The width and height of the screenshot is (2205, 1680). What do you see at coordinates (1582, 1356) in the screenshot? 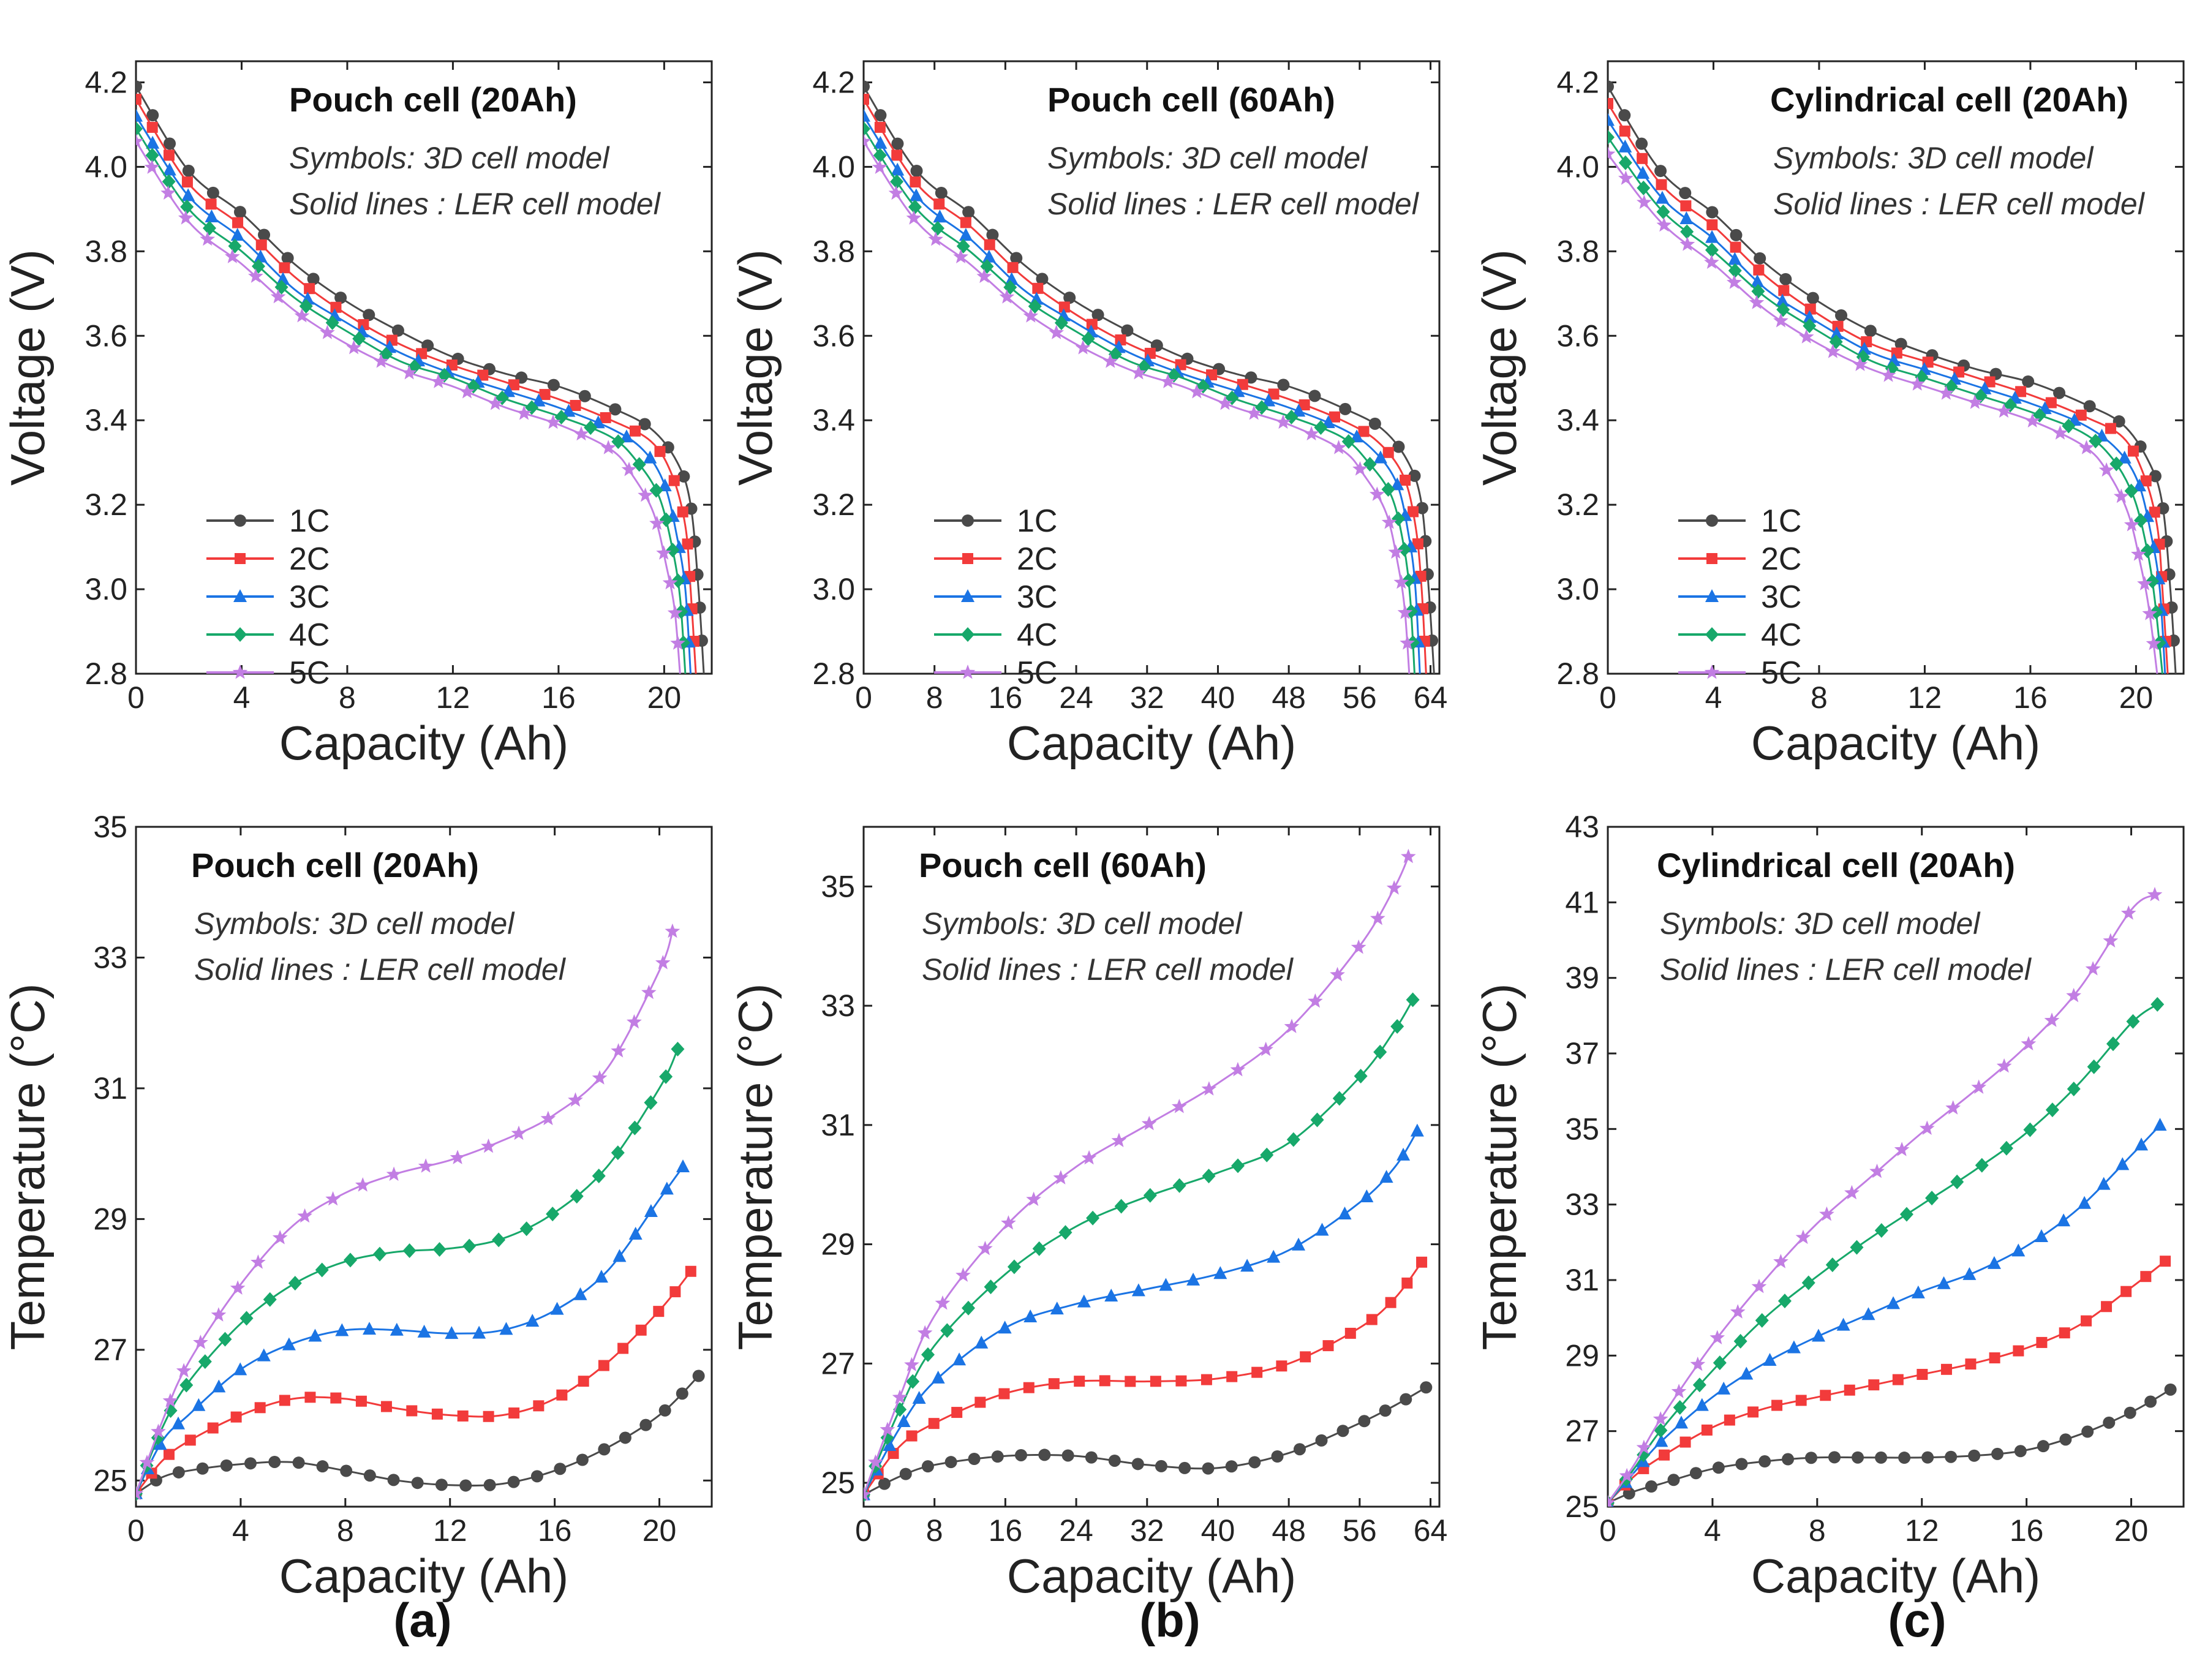
I see `y-tick-label: 29` at bounding box center [1582, 1356].